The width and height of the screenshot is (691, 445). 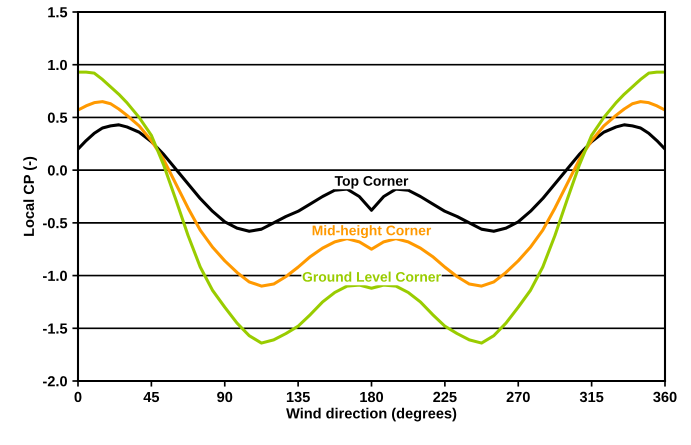 I want to click on y-tick-label: -0.5, so click(x=55, y=223).